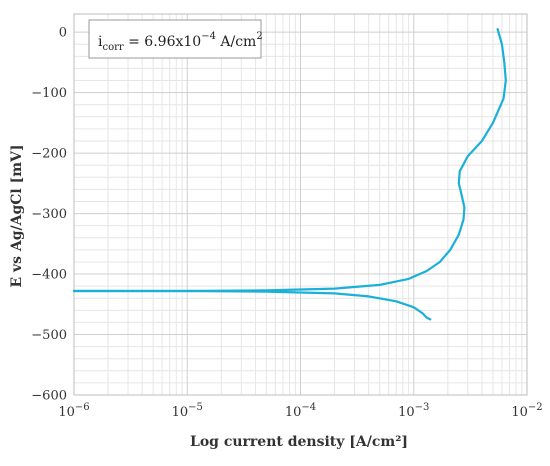 This screenshot has width=550, height=466. What do you see at coordinates (208, 36) in the screenshot?
I see `annotation-exponent: −4` at bounding box center [208, 36].